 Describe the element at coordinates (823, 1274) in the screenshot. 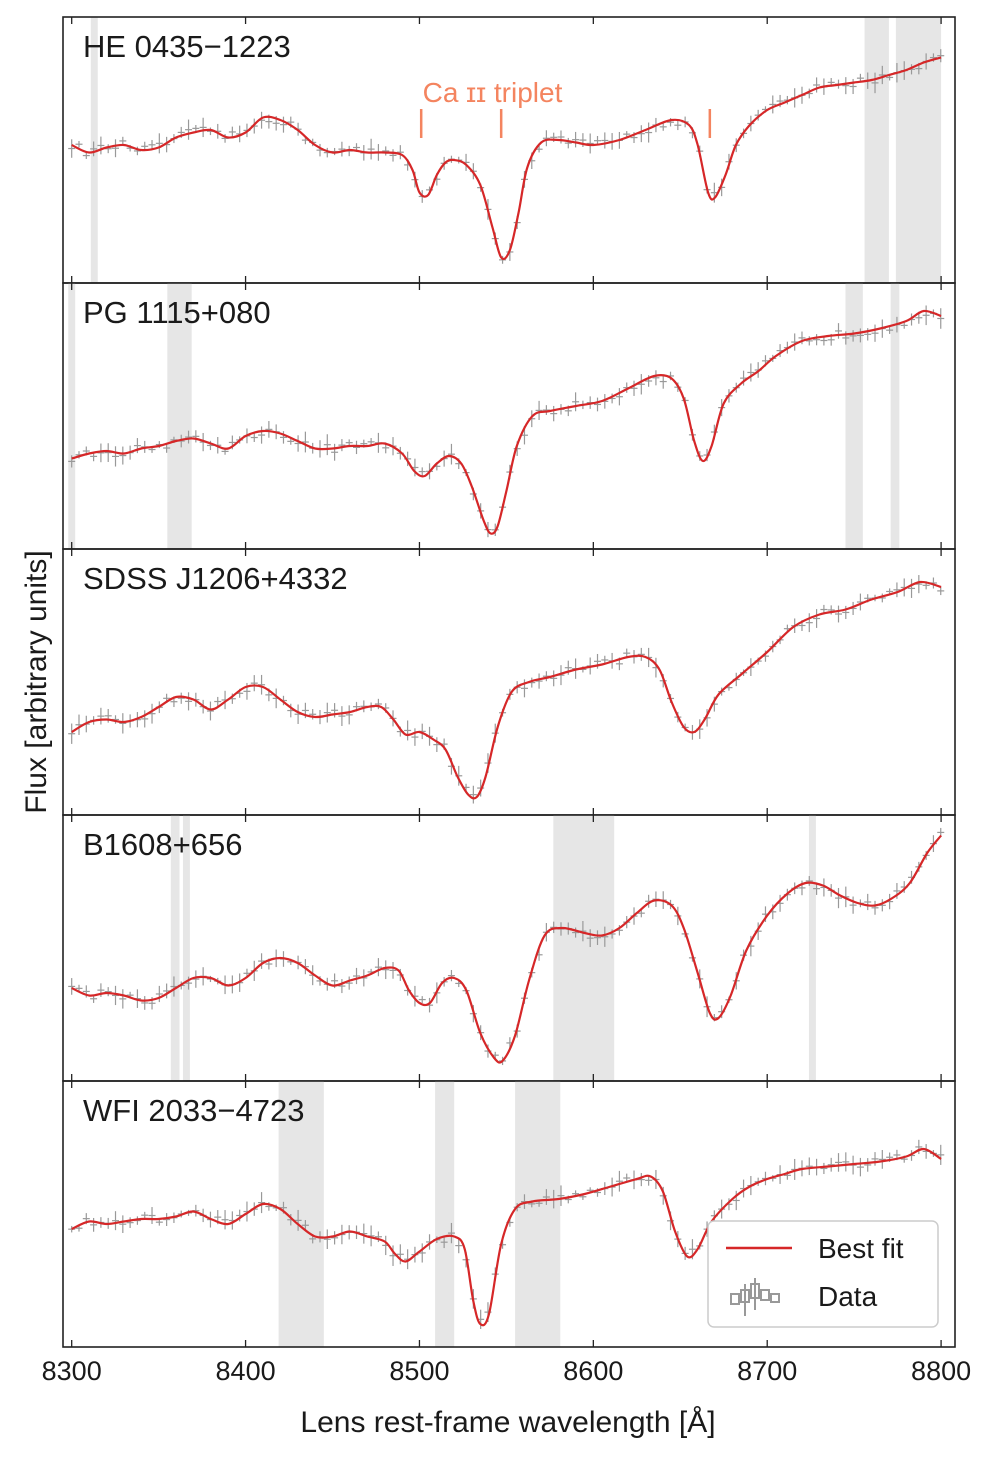

I see `legend: Best fit Data` at that location.